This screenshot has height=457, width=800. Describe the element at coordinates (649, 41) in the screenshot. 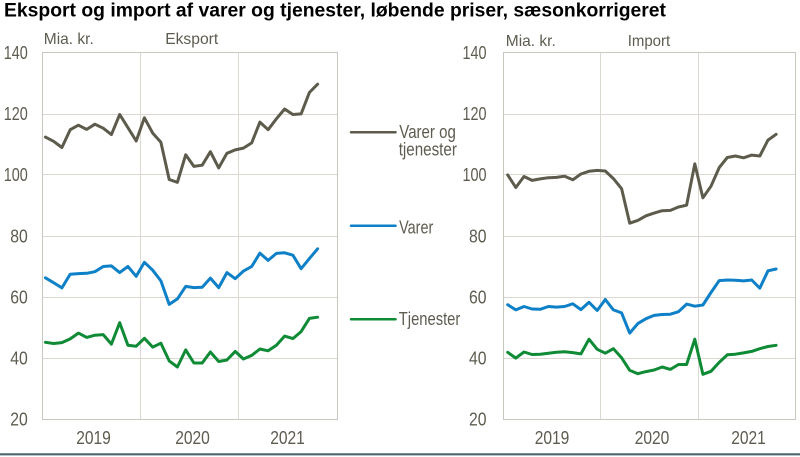

I see `svg-text: Import` at that location.